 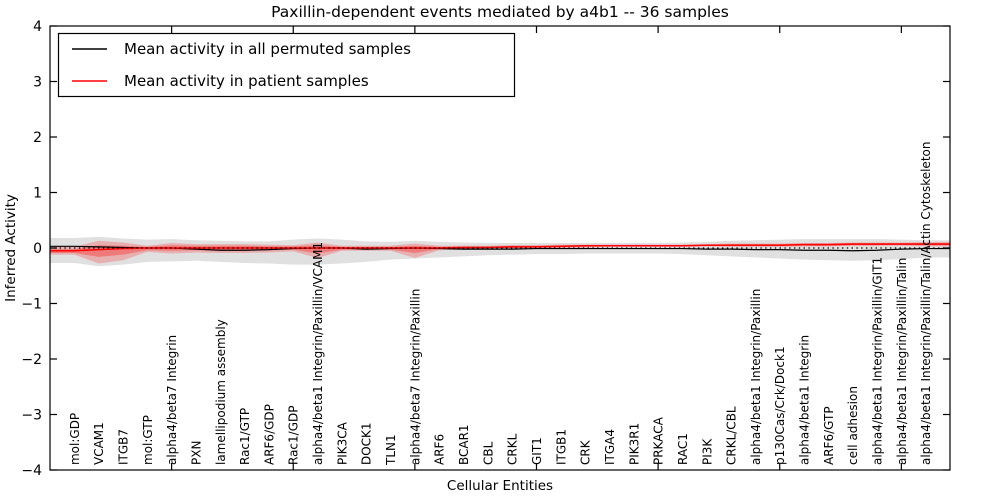 I want to click on category-label: Rac1/GDP, so click(x=294, y=435).